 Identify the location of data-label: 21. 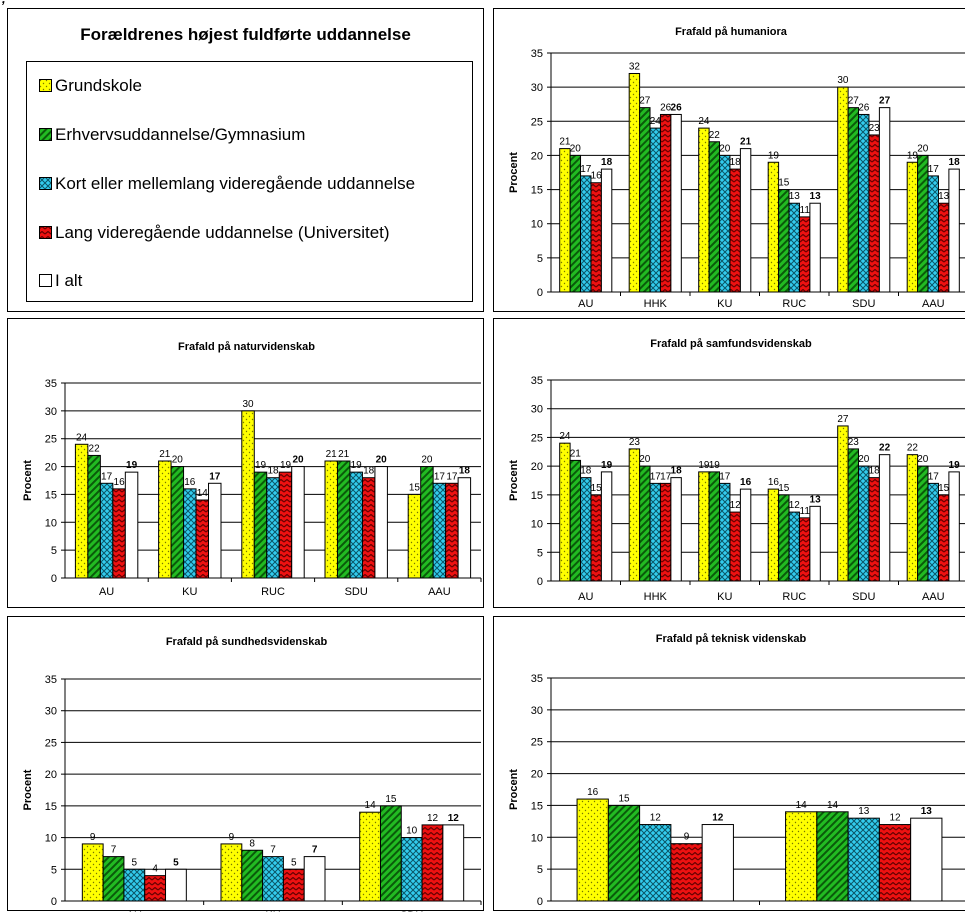
(565, 142).